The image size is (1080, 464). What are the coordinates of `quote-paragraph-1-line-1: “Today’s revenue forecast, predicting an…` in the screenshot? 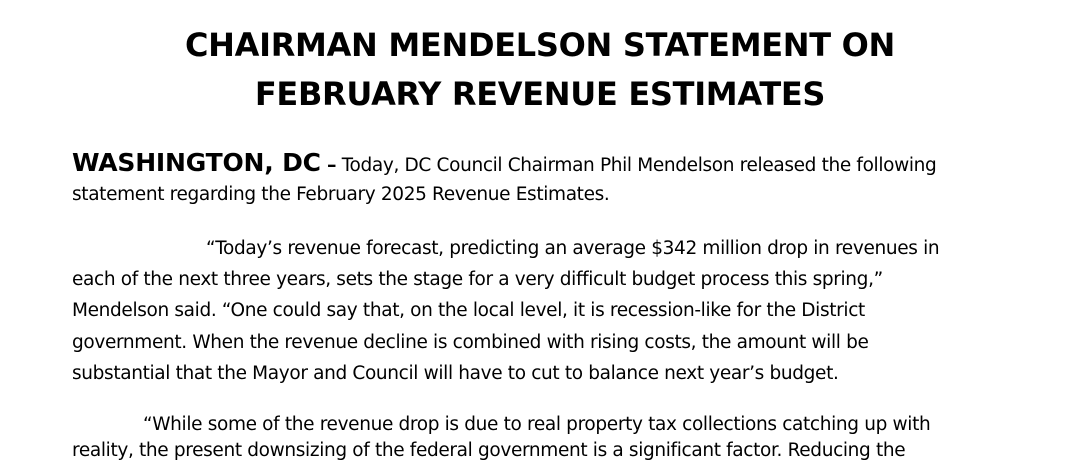 It's located at (573, 248).